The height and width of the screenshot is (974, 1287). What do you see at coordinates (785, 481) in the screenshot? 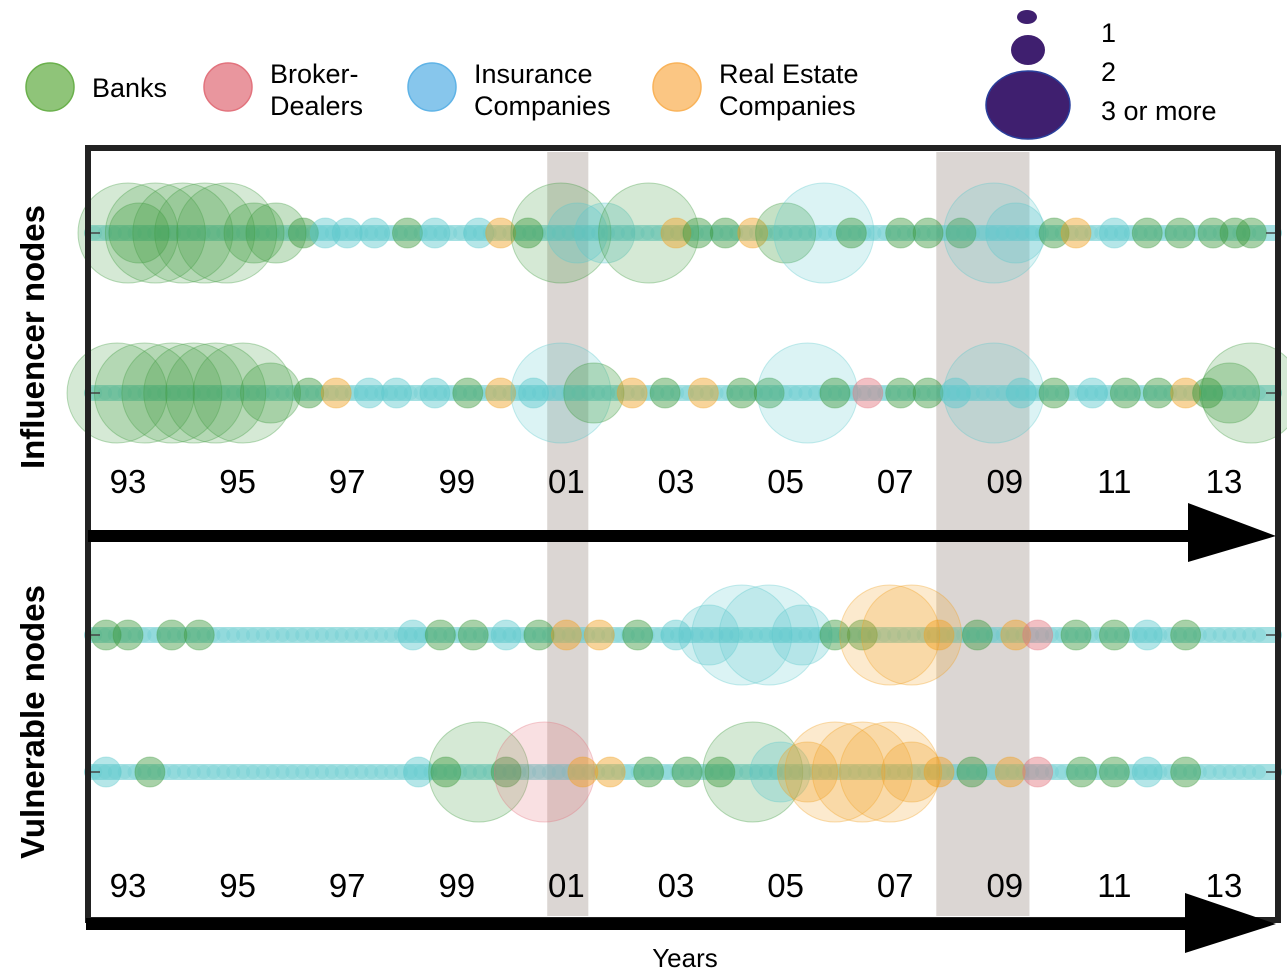
I see `tick-label: 05` at bounding box center [785, 481].